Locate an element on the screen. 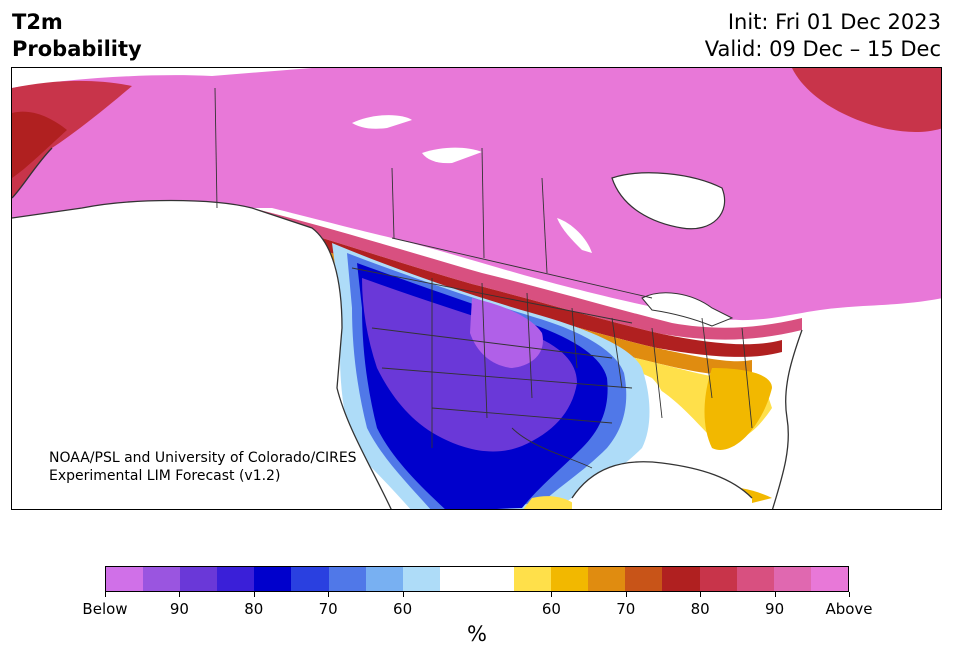  region-greenland-red is located at coordinates (866, 100).